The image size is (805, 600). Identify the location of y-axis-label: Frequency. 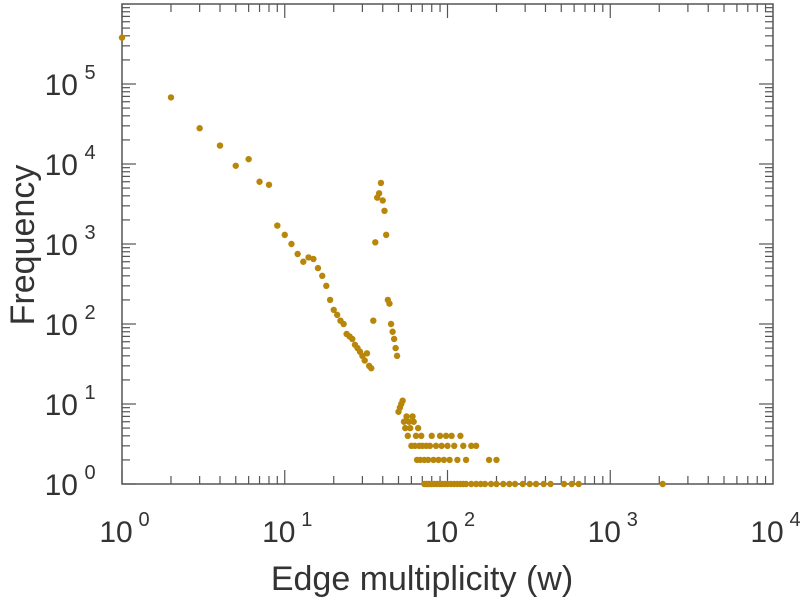
(23, 245).